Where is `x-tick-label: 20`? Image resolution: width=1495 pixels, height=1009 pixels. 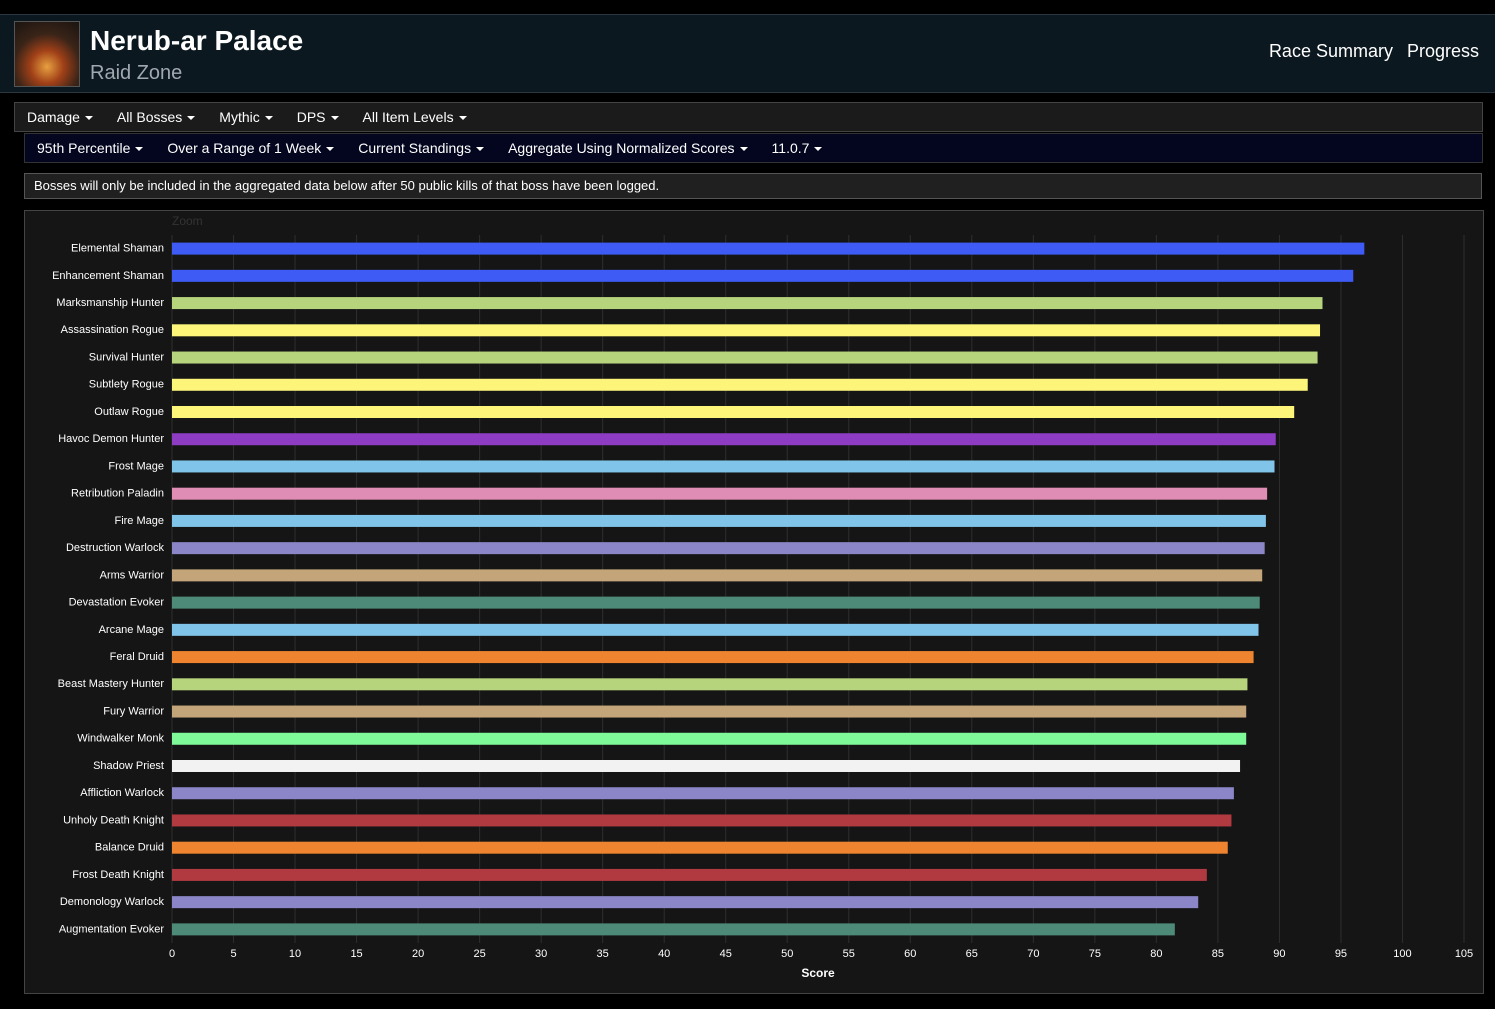 x-tick-label: 20 is located at coordinates (418, 954).